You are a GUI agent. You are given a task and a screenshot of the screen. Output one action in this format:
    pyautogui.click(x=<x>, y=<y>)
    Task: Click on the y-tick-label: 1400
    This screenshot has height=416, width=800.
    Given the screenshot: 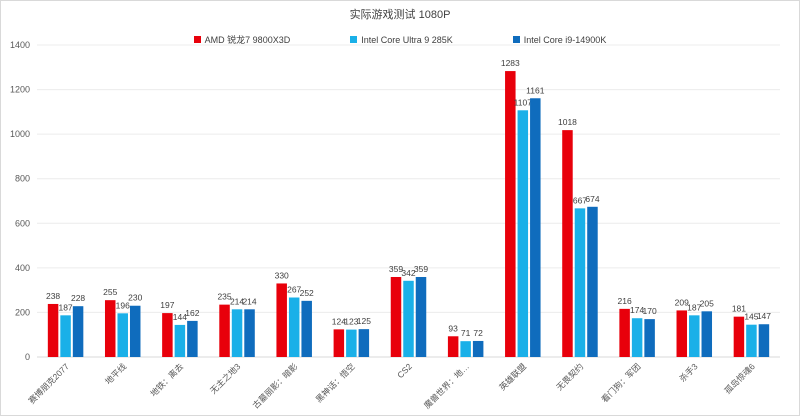 What is the action you would take?
    pyautogui.click(x=20, y=45)
    